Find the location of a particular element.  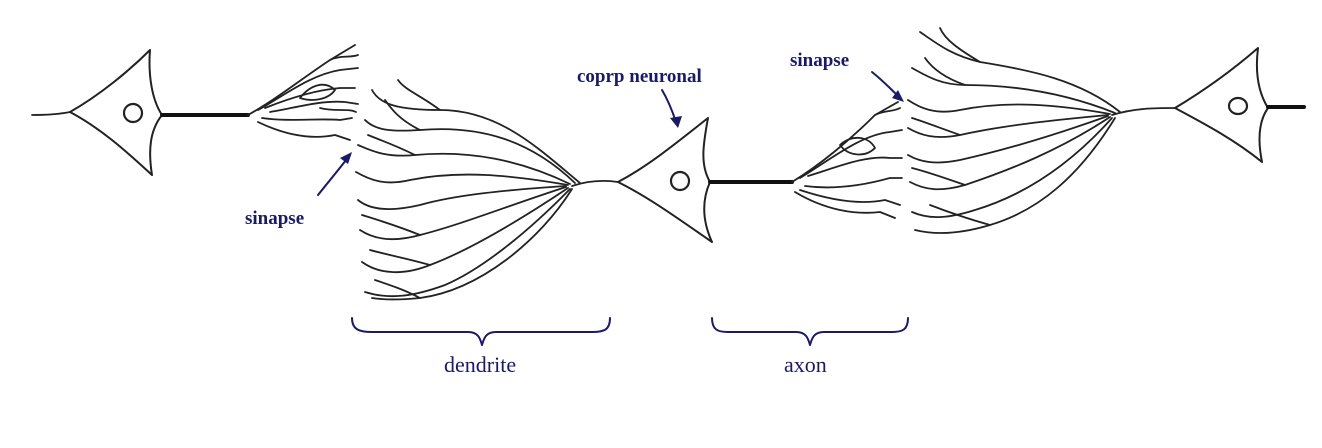

dendrite-brace is located at coordinates (481, 331).